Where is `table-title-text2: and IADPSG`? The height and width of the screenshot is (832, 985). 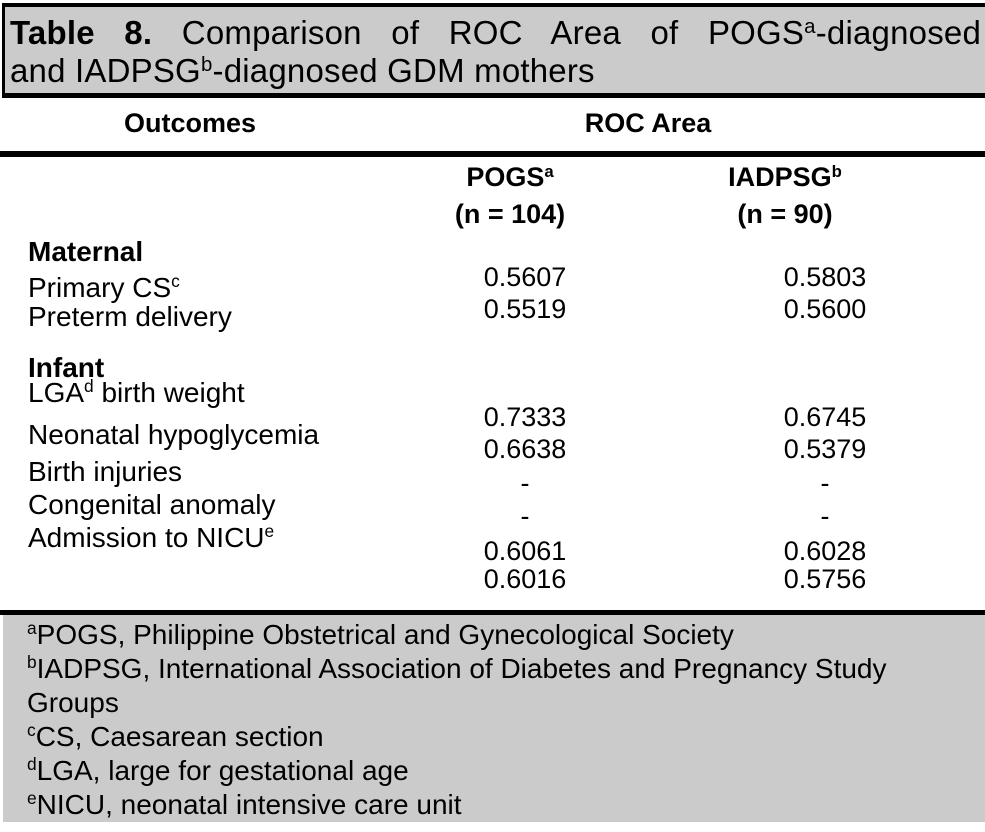
table-title-text2: and IADPSG is located at coordinates (105, 70).